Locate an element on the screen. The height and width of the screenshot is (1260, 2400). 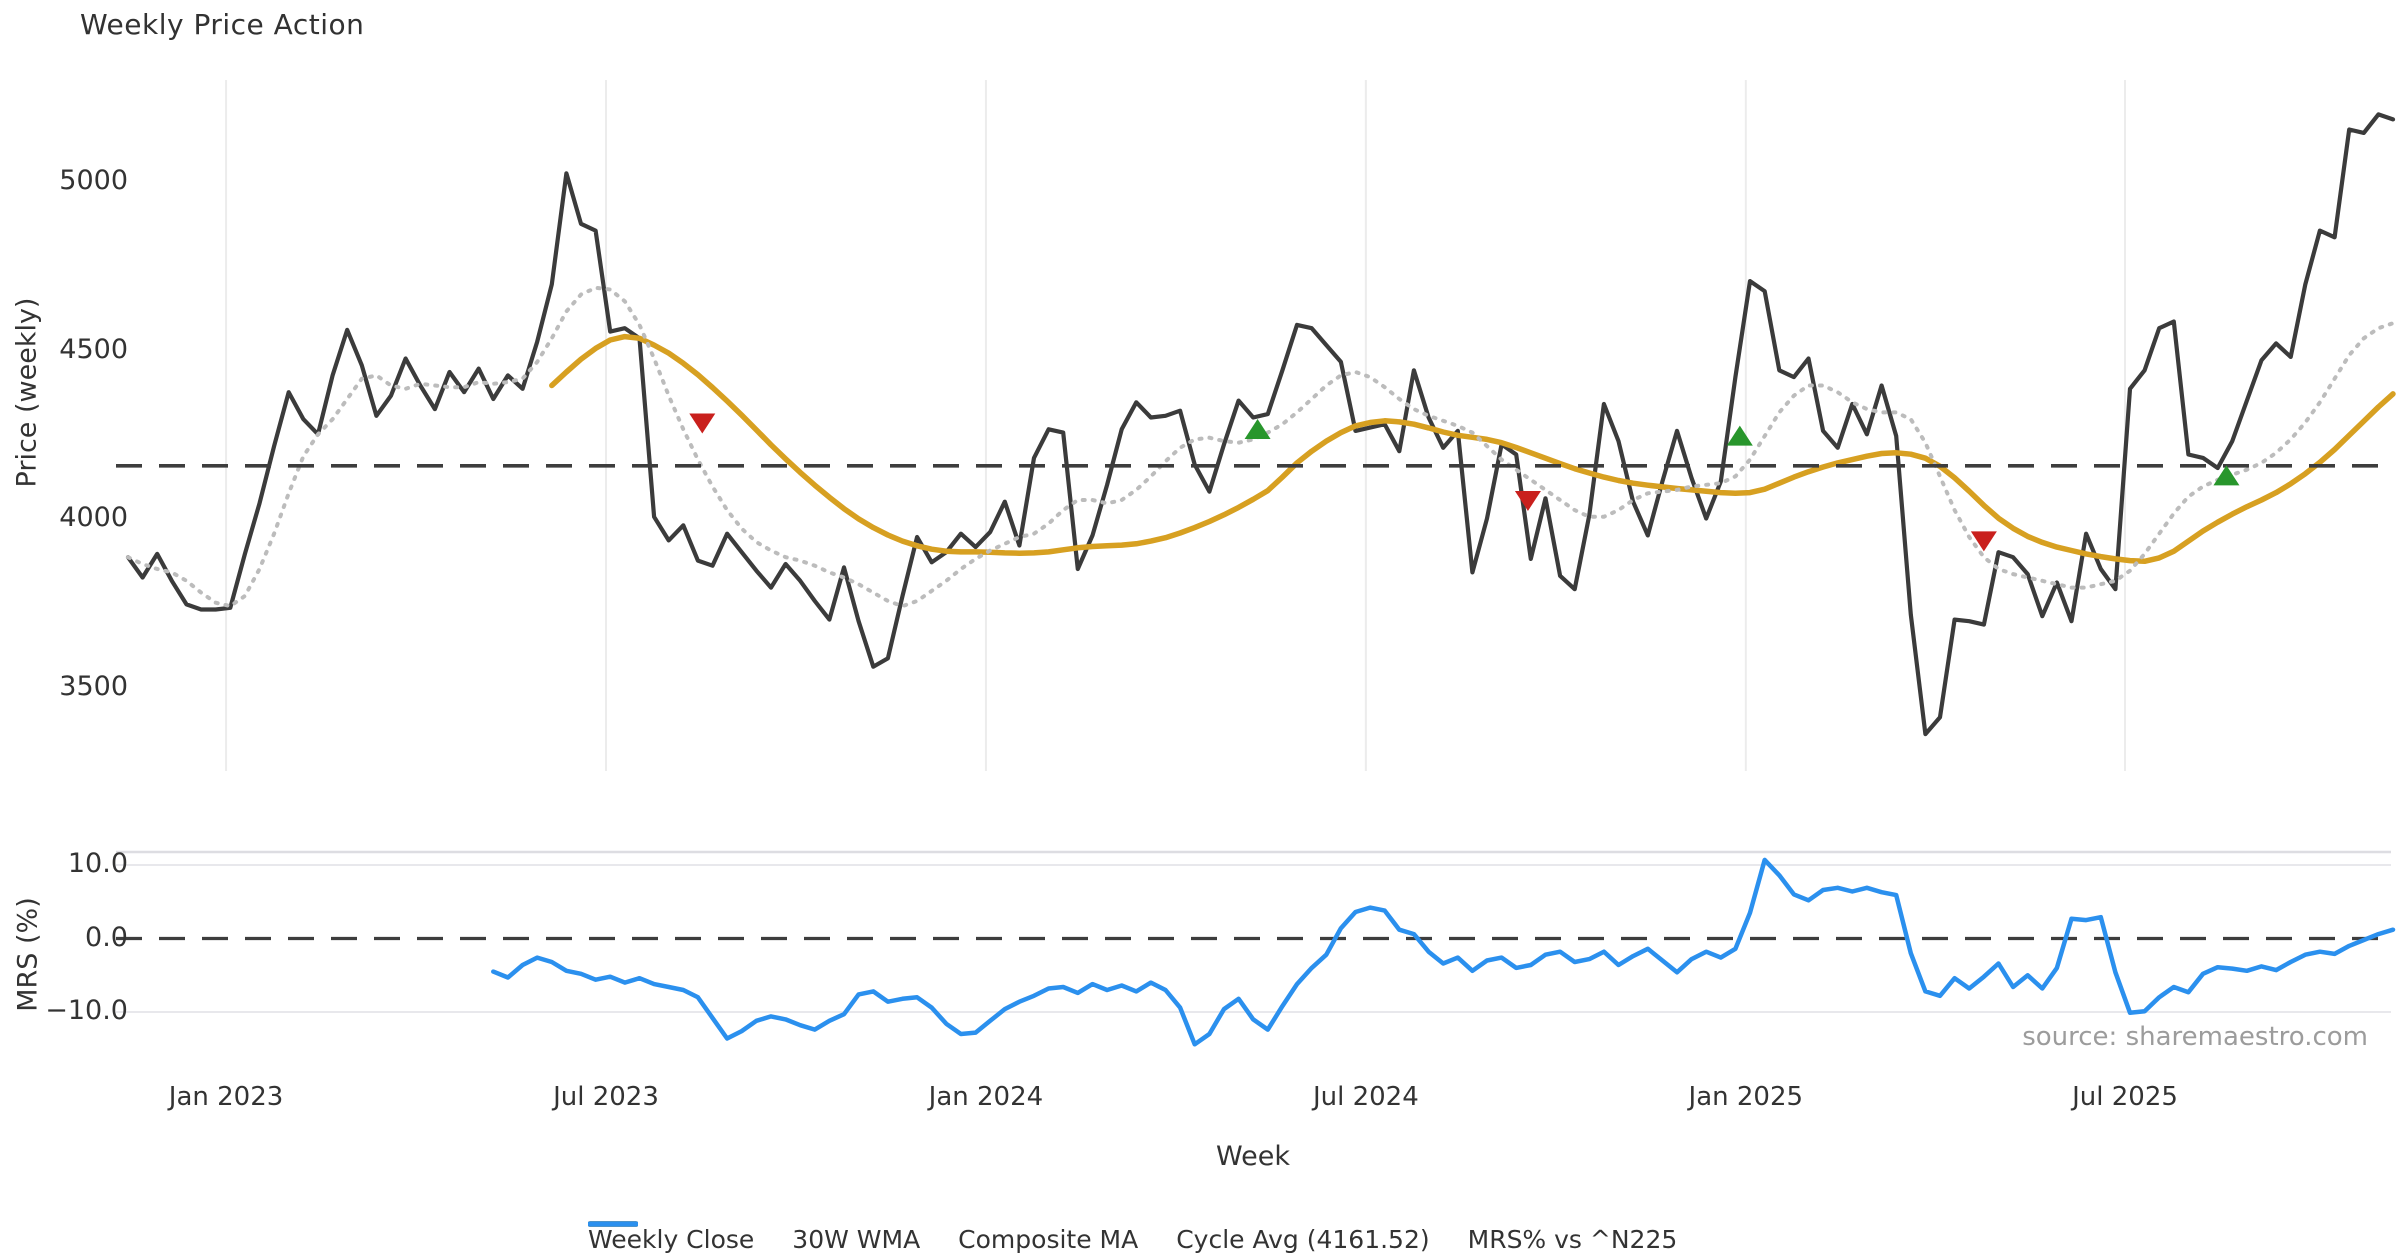
price-tick-label: 3500 is located at coordinates (93, 686).